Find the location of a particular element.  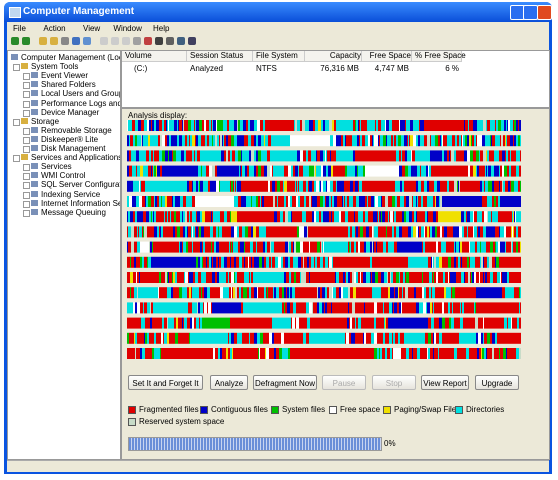

button: Pause is located at coordinates (344, 382).